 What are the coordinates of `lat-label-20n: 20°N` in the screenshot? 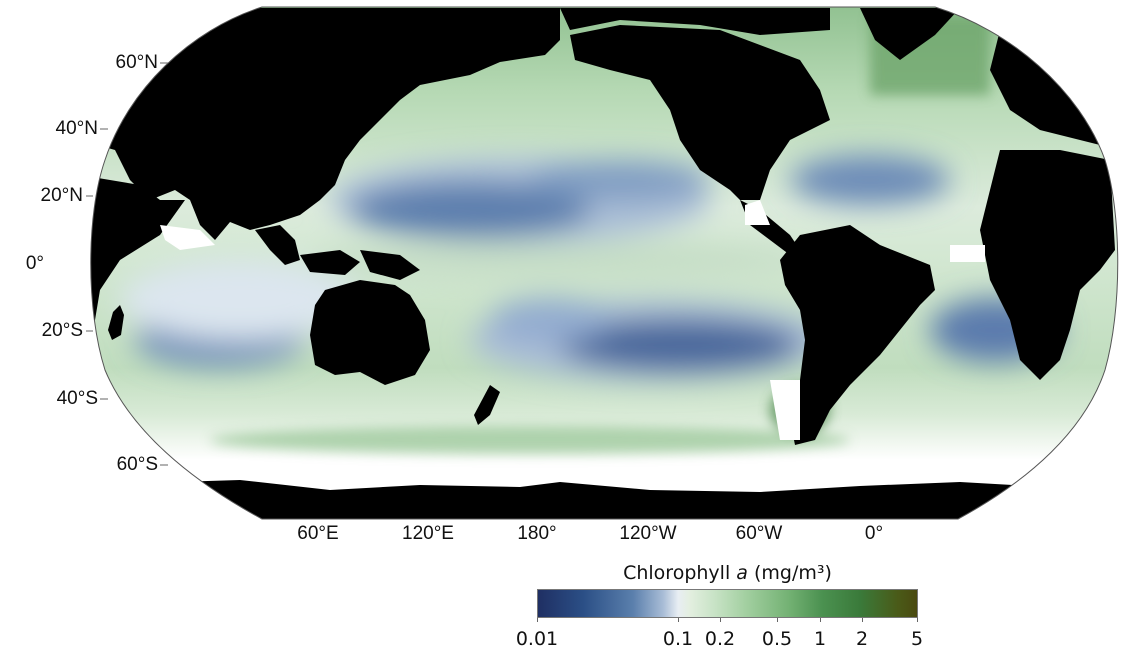 It's located at (61, 195).